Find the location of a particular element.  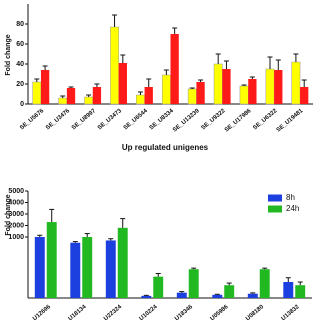

x-tick-label: SE_U13832 is located at coordinates (286, 312).